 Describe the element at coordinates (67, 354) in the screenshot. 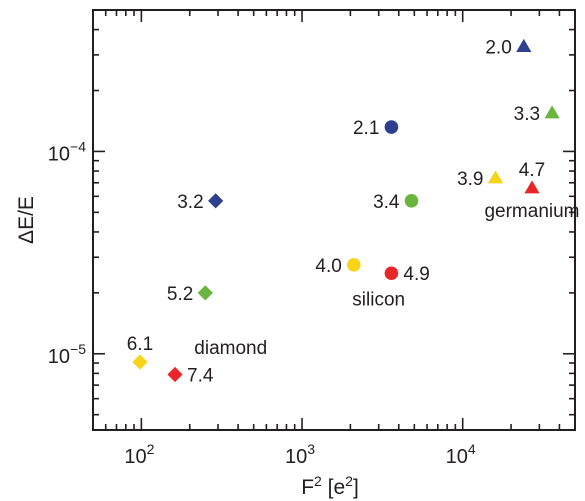

I see `y-tick-label: 10⁻⁵` at that location.